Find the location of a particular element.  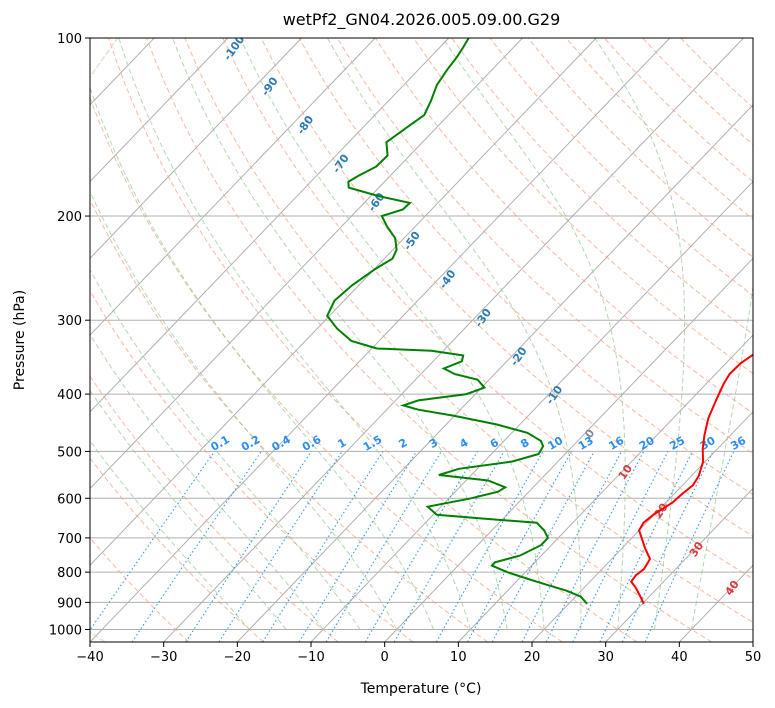

mixing-ratio-label: 8 is located at coordinates (524, 443).